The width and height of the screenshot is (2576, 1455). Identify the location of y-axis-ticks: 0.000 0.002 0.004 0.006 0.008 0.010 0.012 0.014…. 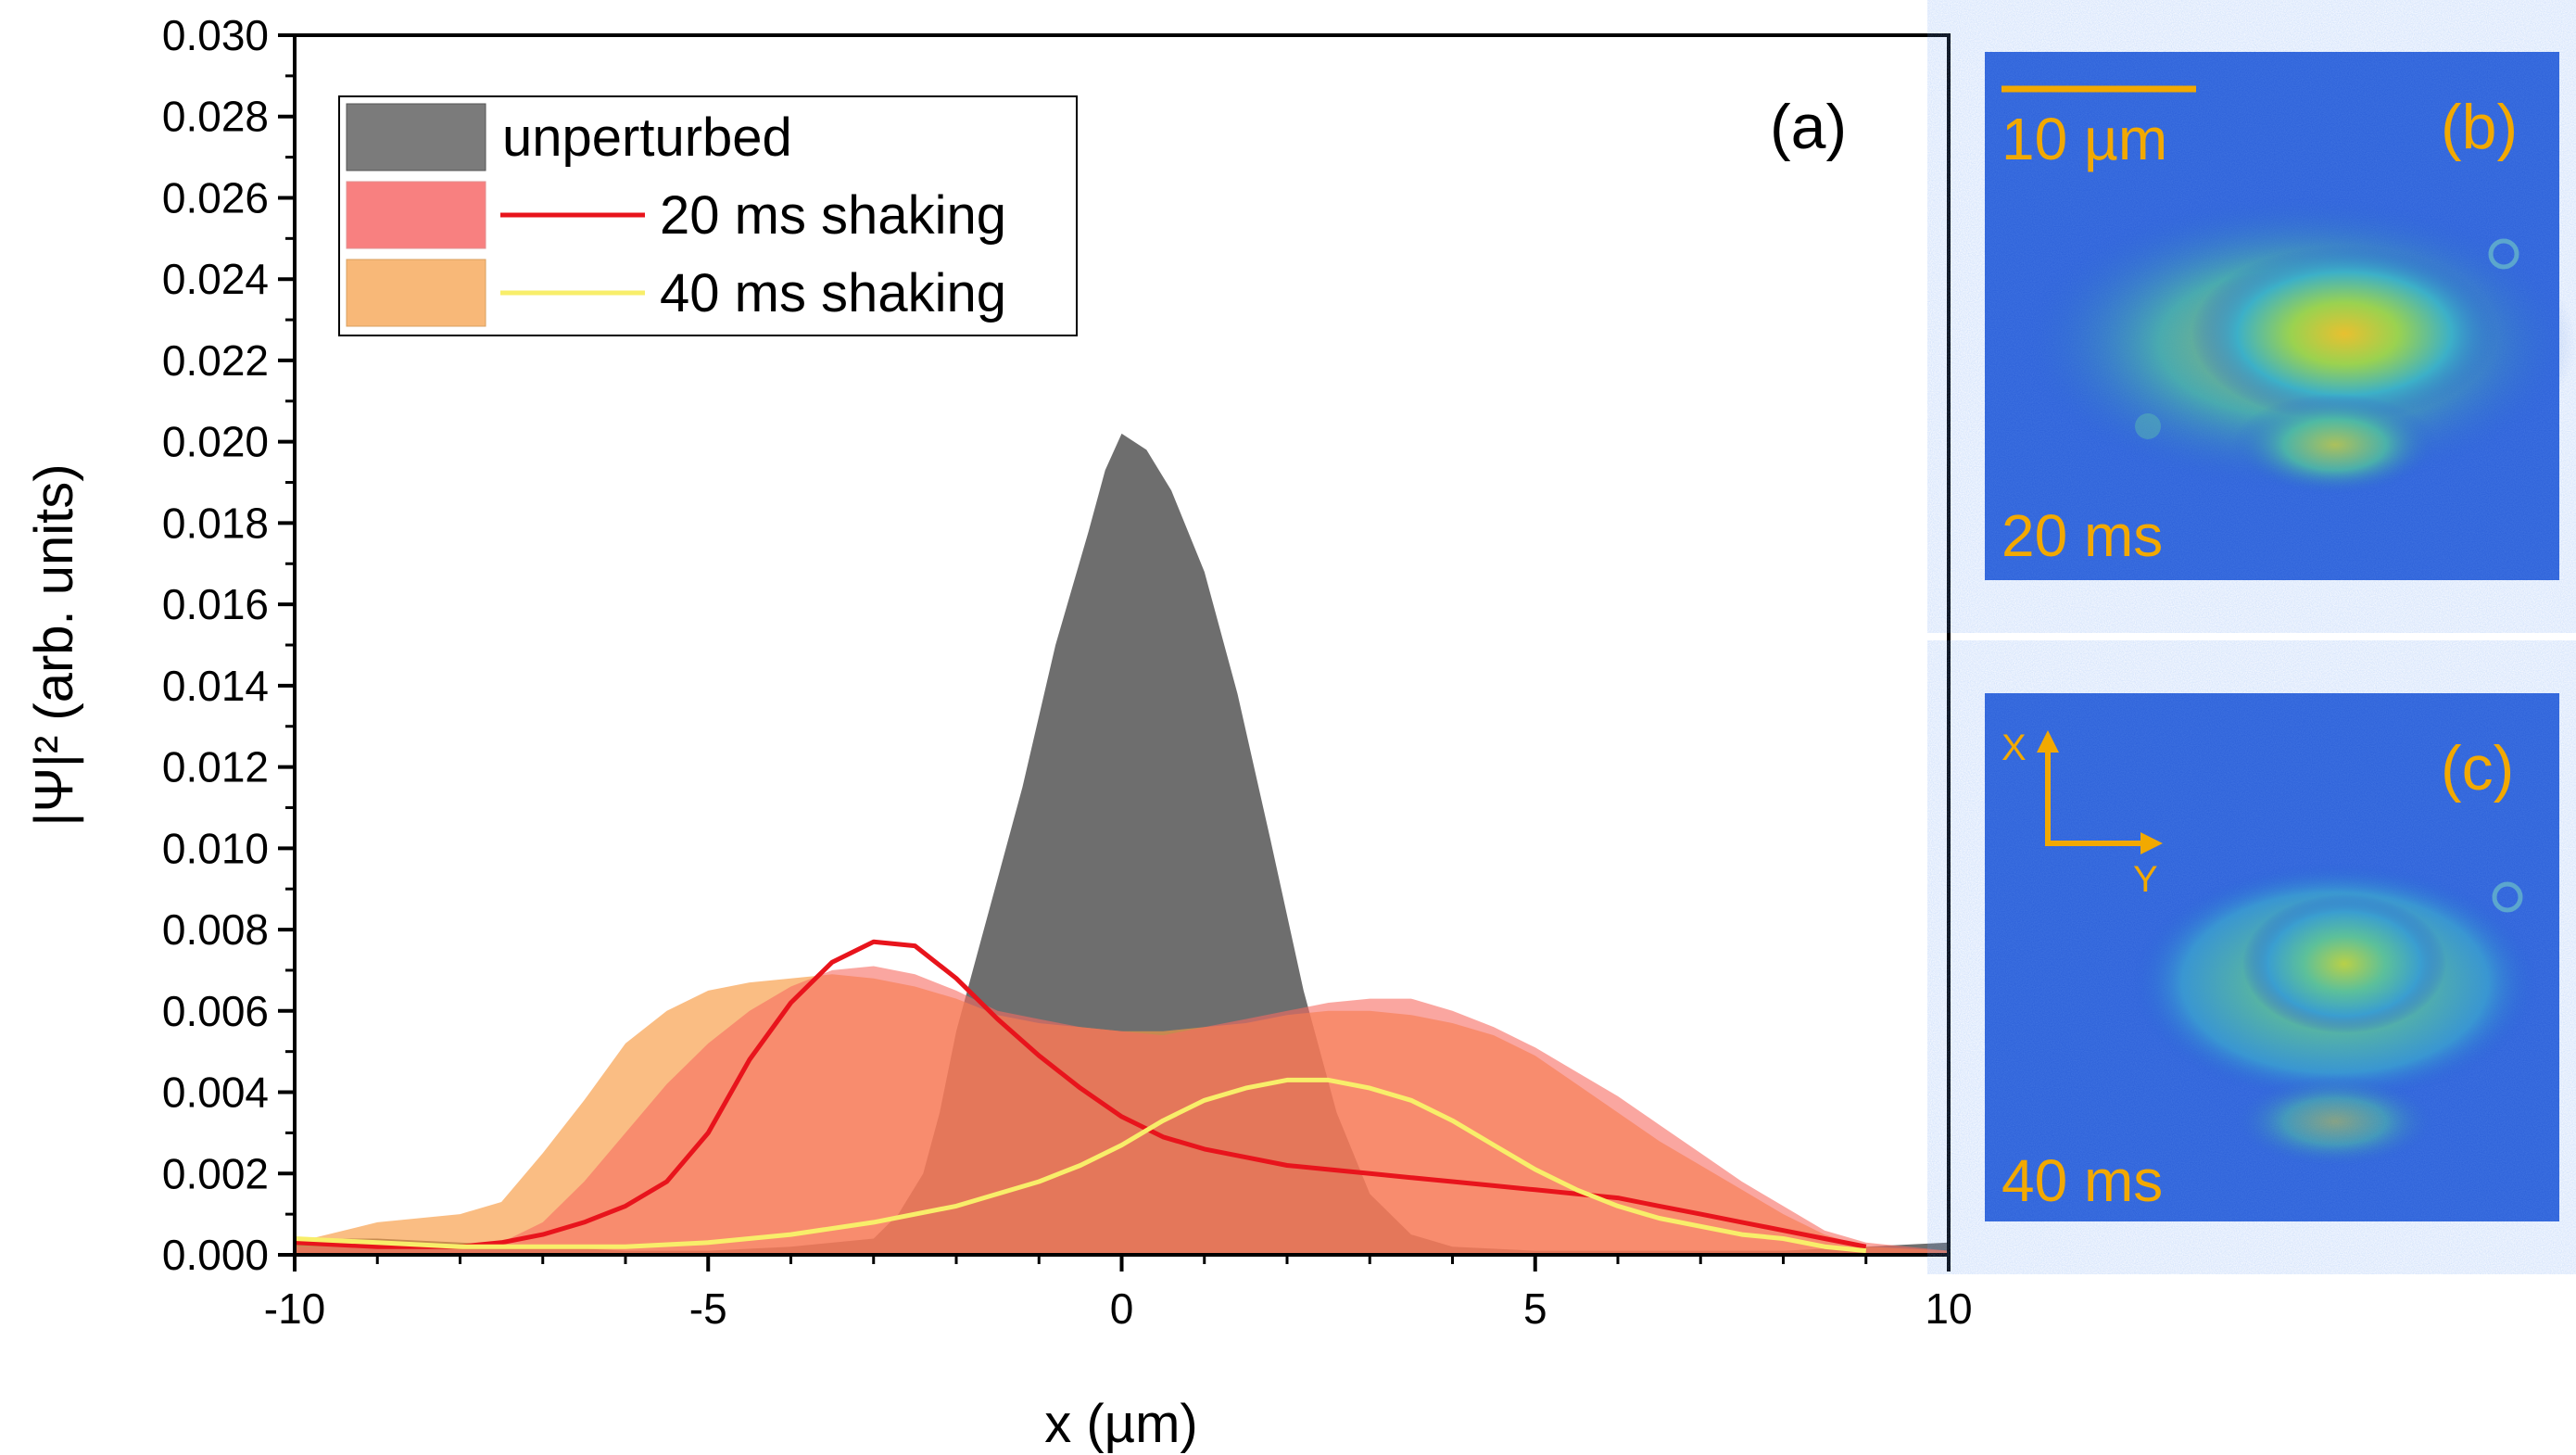
(229, 645).